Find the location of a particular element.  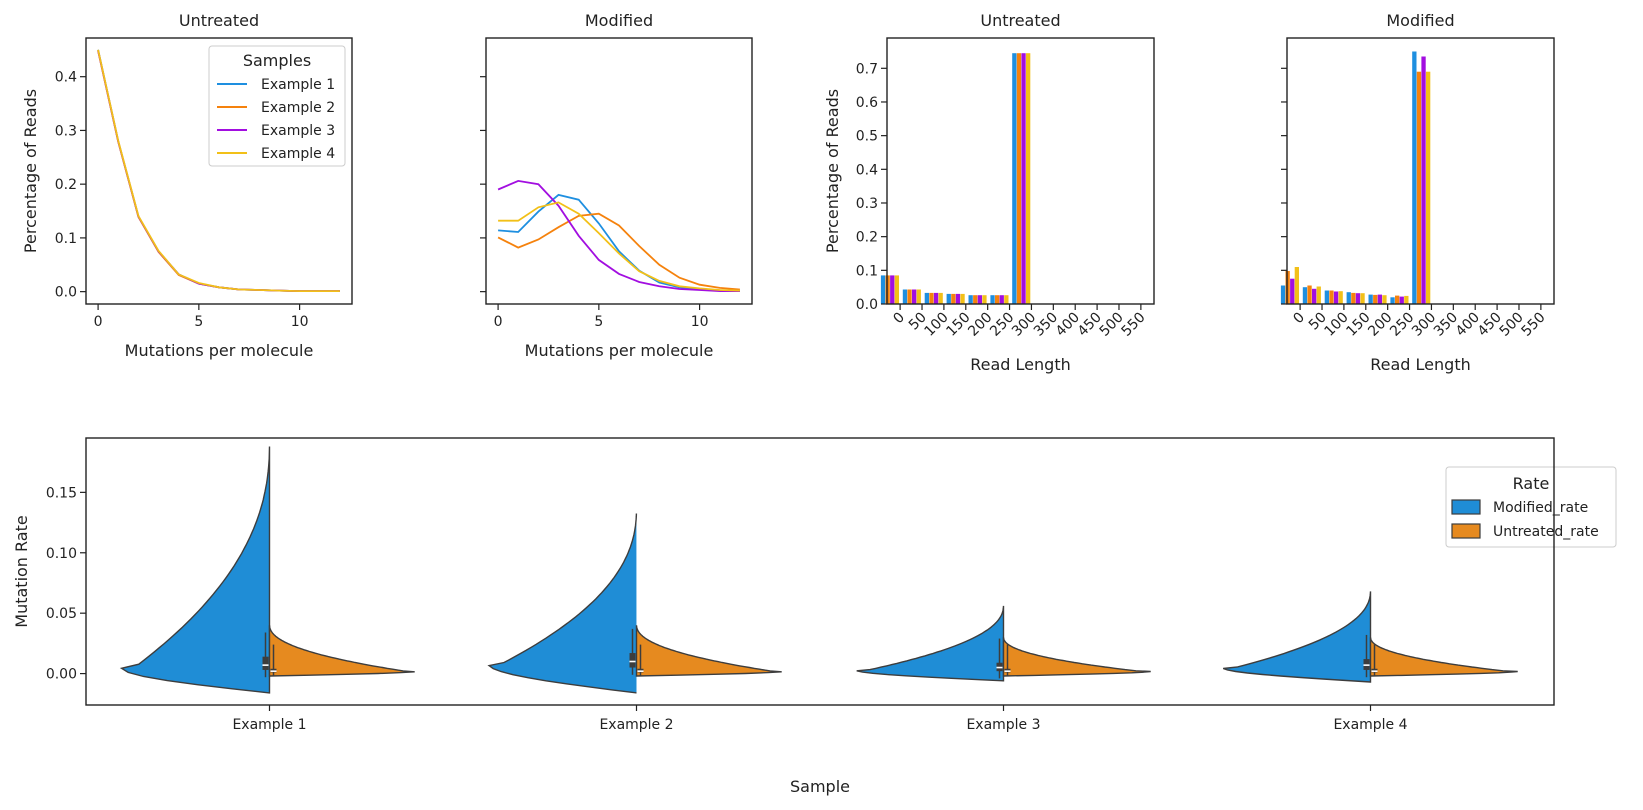

modified-mutations-chart: Modified 0 5 10 Mutations per molecule is located at coordinates (610, 185).